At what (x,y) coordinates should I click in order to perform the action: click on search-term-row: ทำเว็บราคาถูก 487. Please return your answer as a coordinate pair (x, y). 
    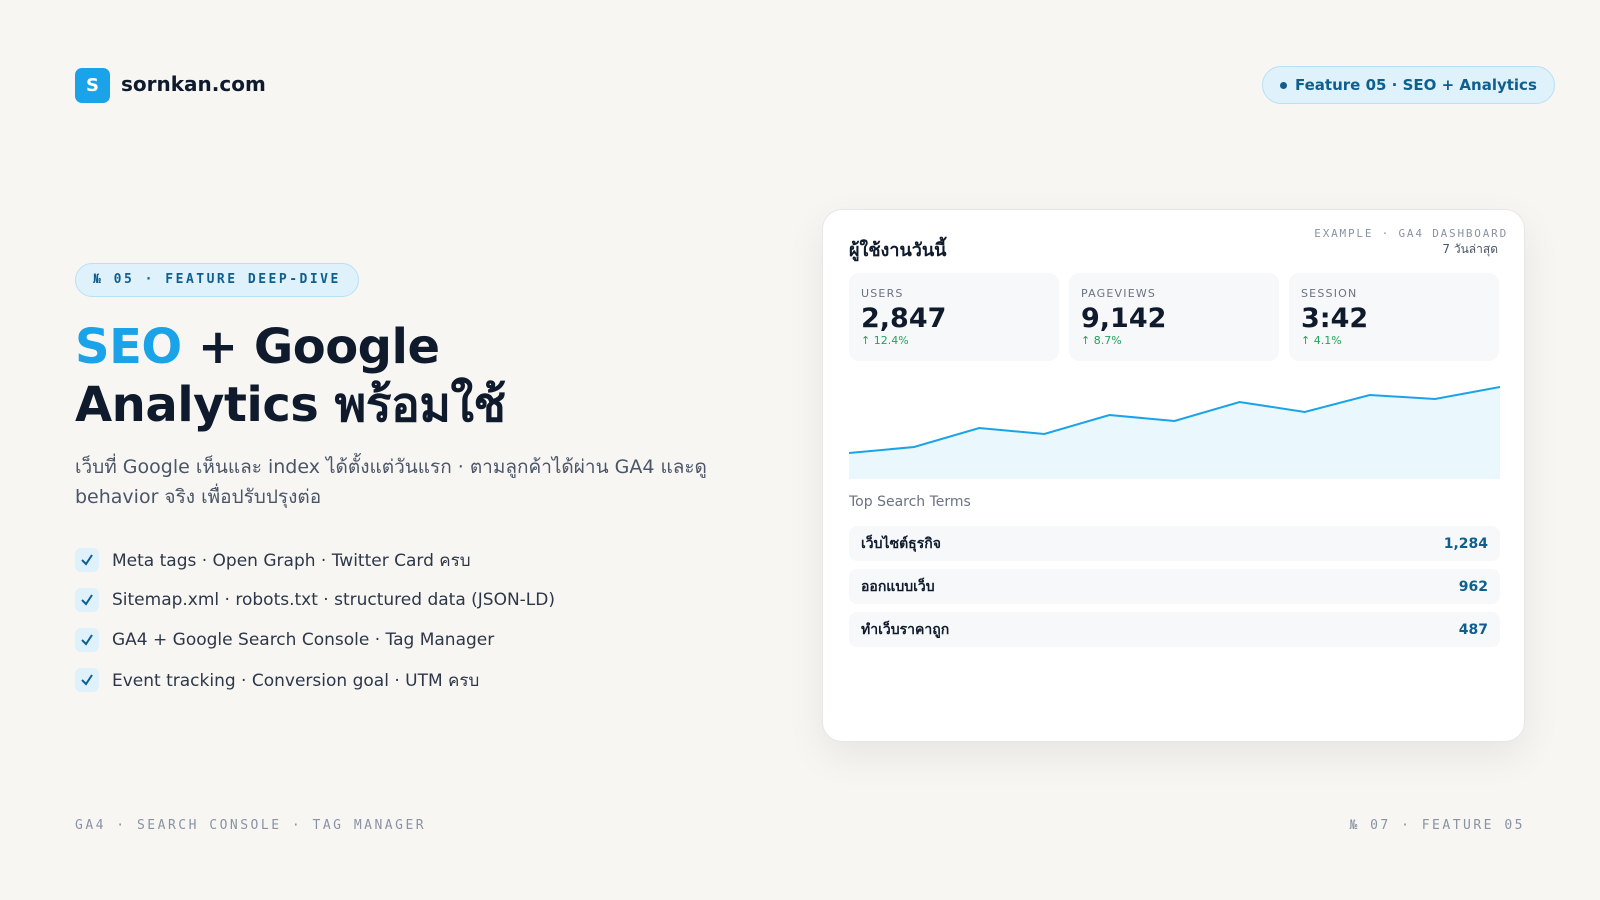
    Looking at the image, I should click on (1174, 629).